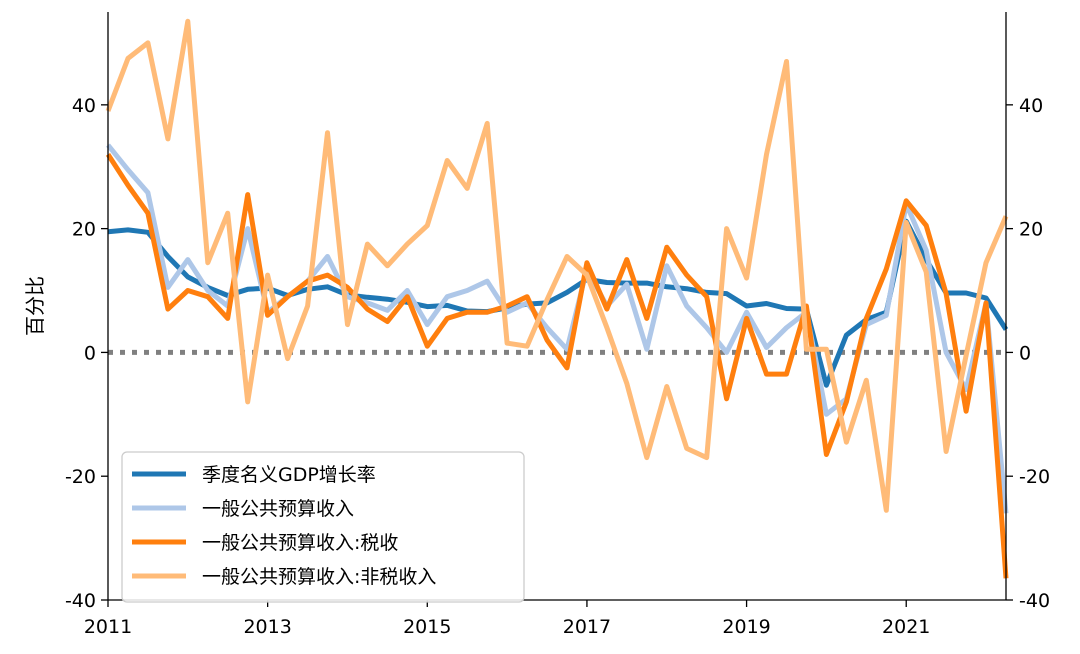  Describe the element at coordinates (80, 477) in the screenshot. I see `y-tick-label-left: -20` at that location.